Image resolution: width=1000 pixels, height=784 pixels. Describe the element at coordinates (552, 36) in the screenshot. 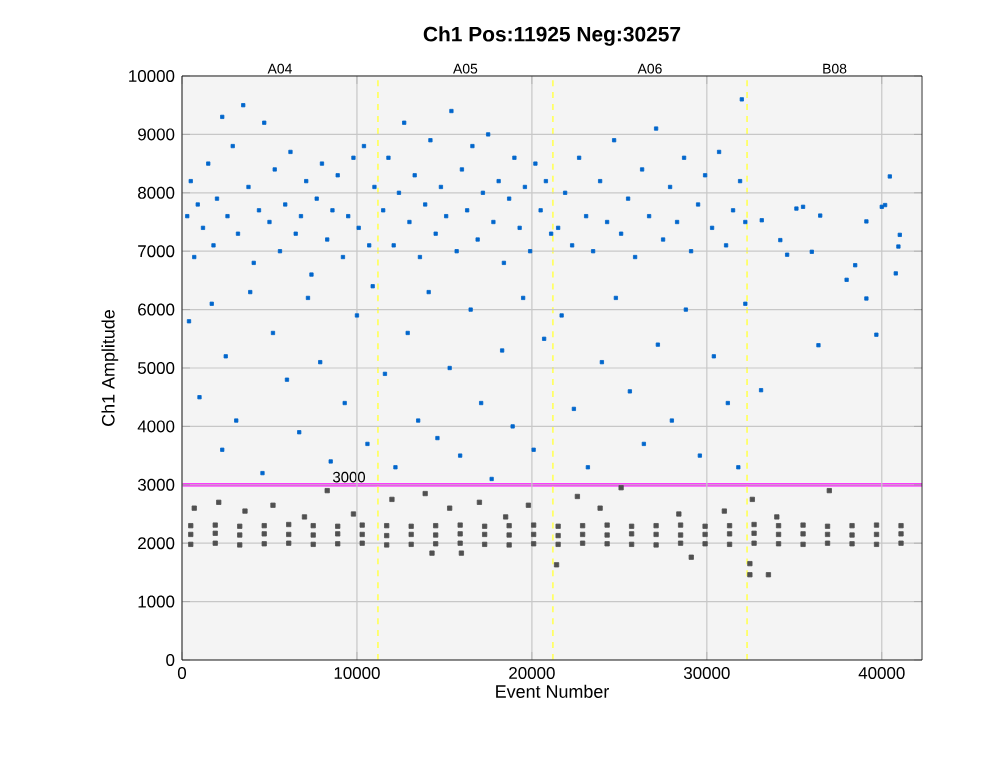

I see `chart-title: Ch1 Pos:11925 Neg:30257` at that location.